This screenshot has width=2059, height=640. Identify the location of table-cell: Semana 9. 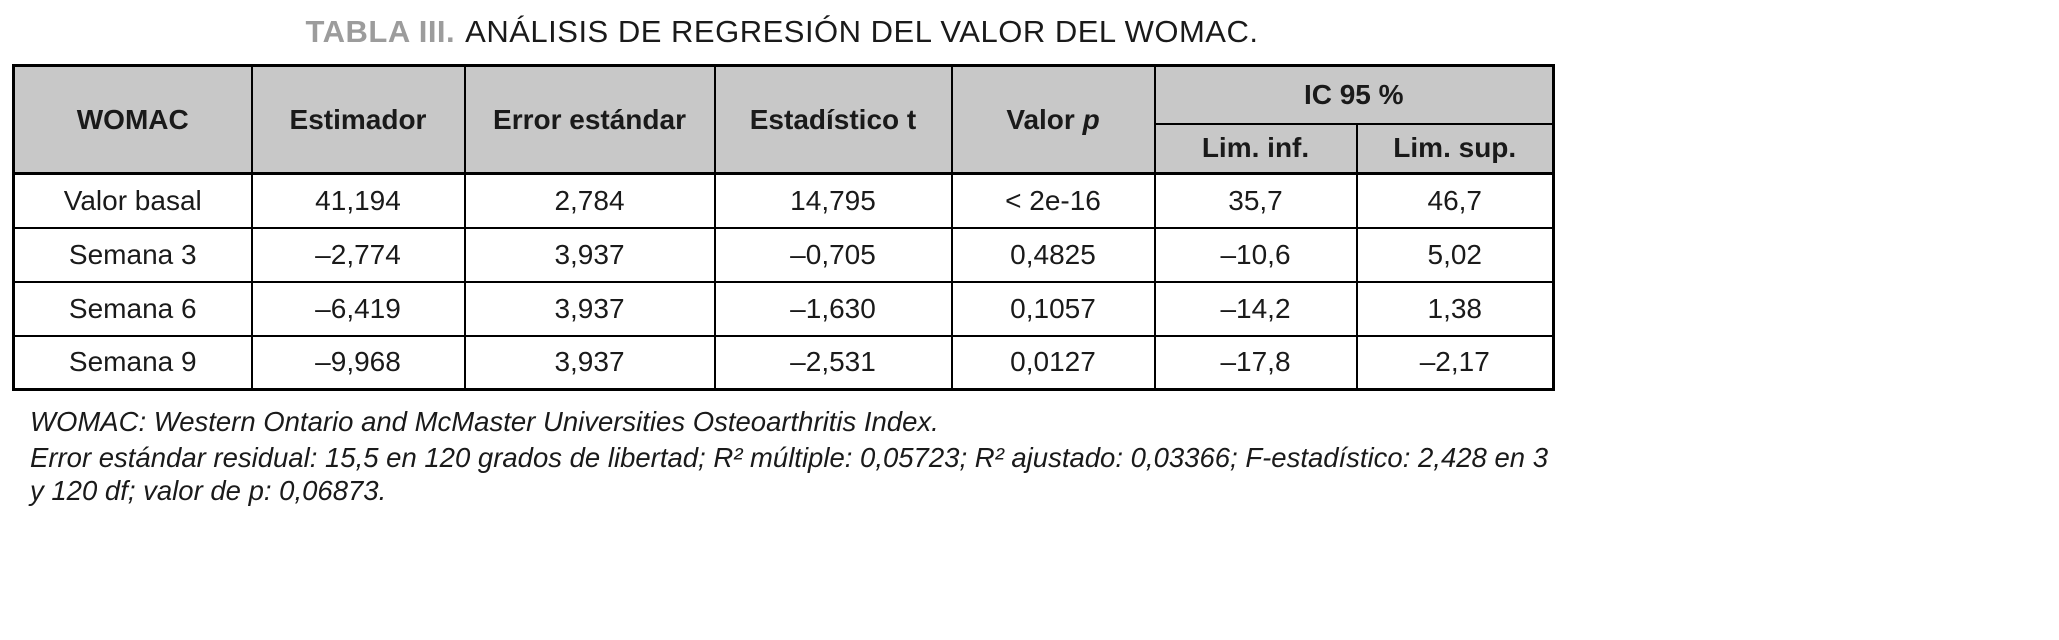
(132, 362).